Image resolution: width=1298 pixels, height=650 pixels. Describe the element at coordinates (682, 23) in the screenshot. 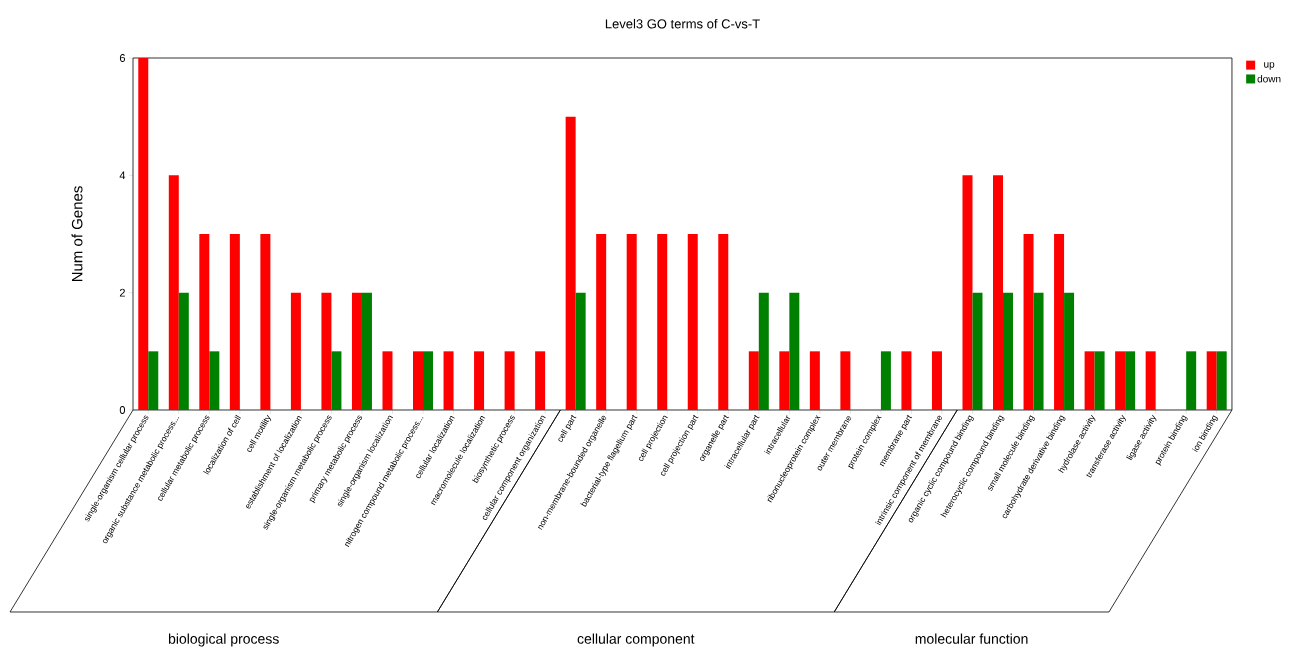

I see `chart-title: Level3 GO terms of C-vs-T` at that location.